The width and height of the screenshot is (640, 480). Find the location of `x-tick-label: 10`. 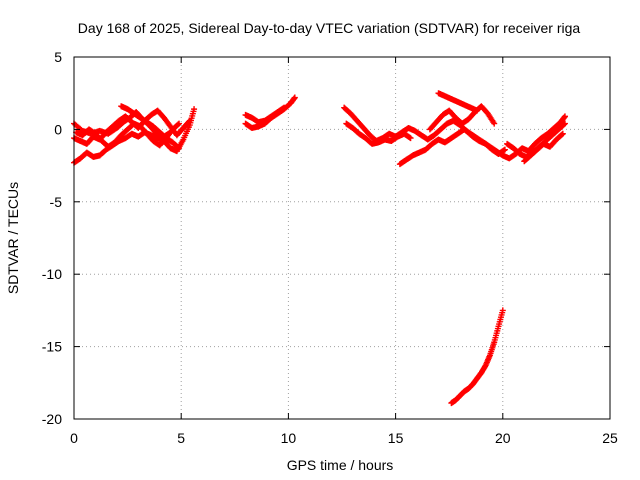

x-tick-label: 10 is located at coordinates (289, 438).